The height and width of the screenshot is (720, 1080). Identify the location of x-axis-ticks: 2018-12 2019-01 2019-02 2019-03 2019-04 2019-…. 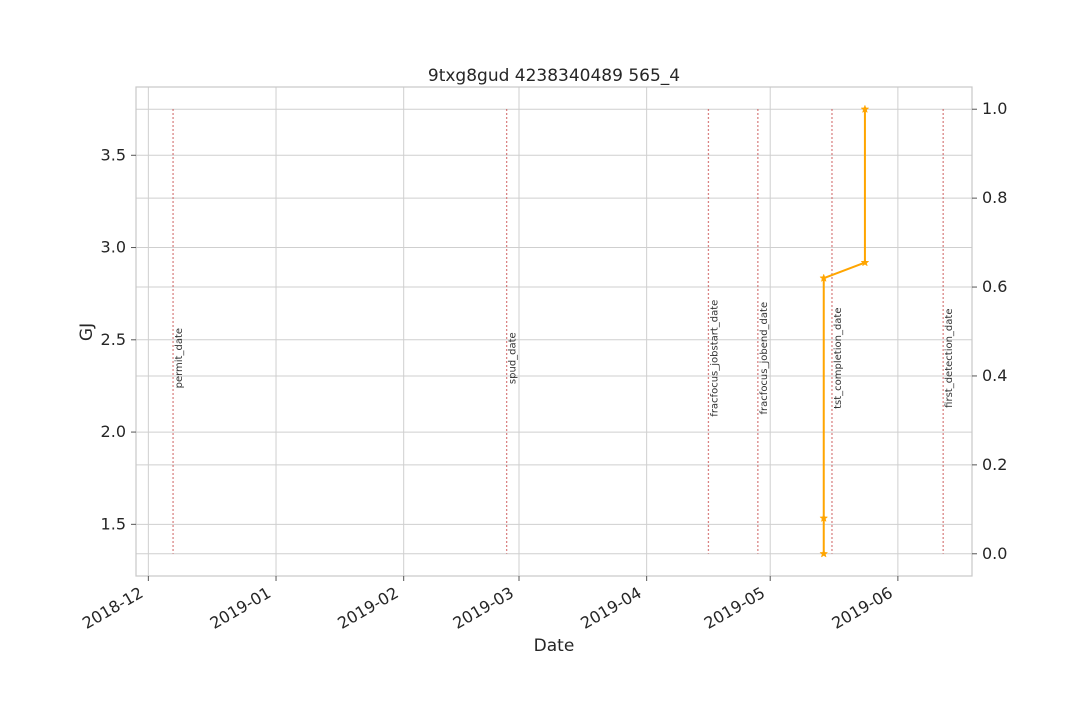
(489, 604).